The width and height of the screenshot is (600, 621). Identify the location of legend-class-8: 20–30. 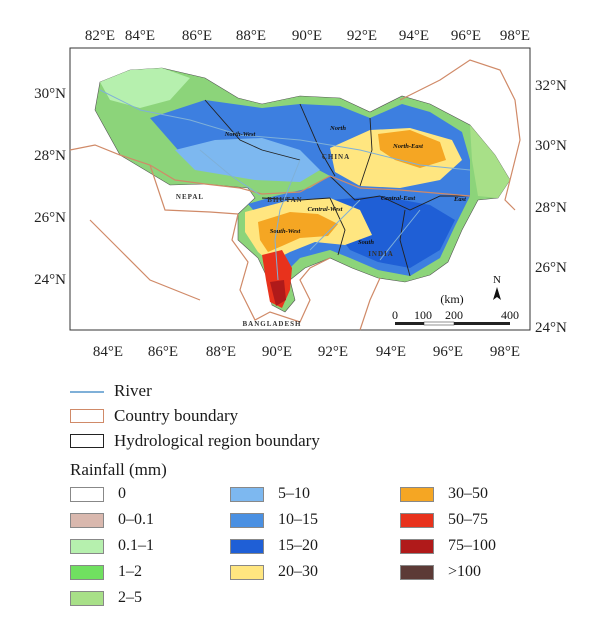
(274, 572).